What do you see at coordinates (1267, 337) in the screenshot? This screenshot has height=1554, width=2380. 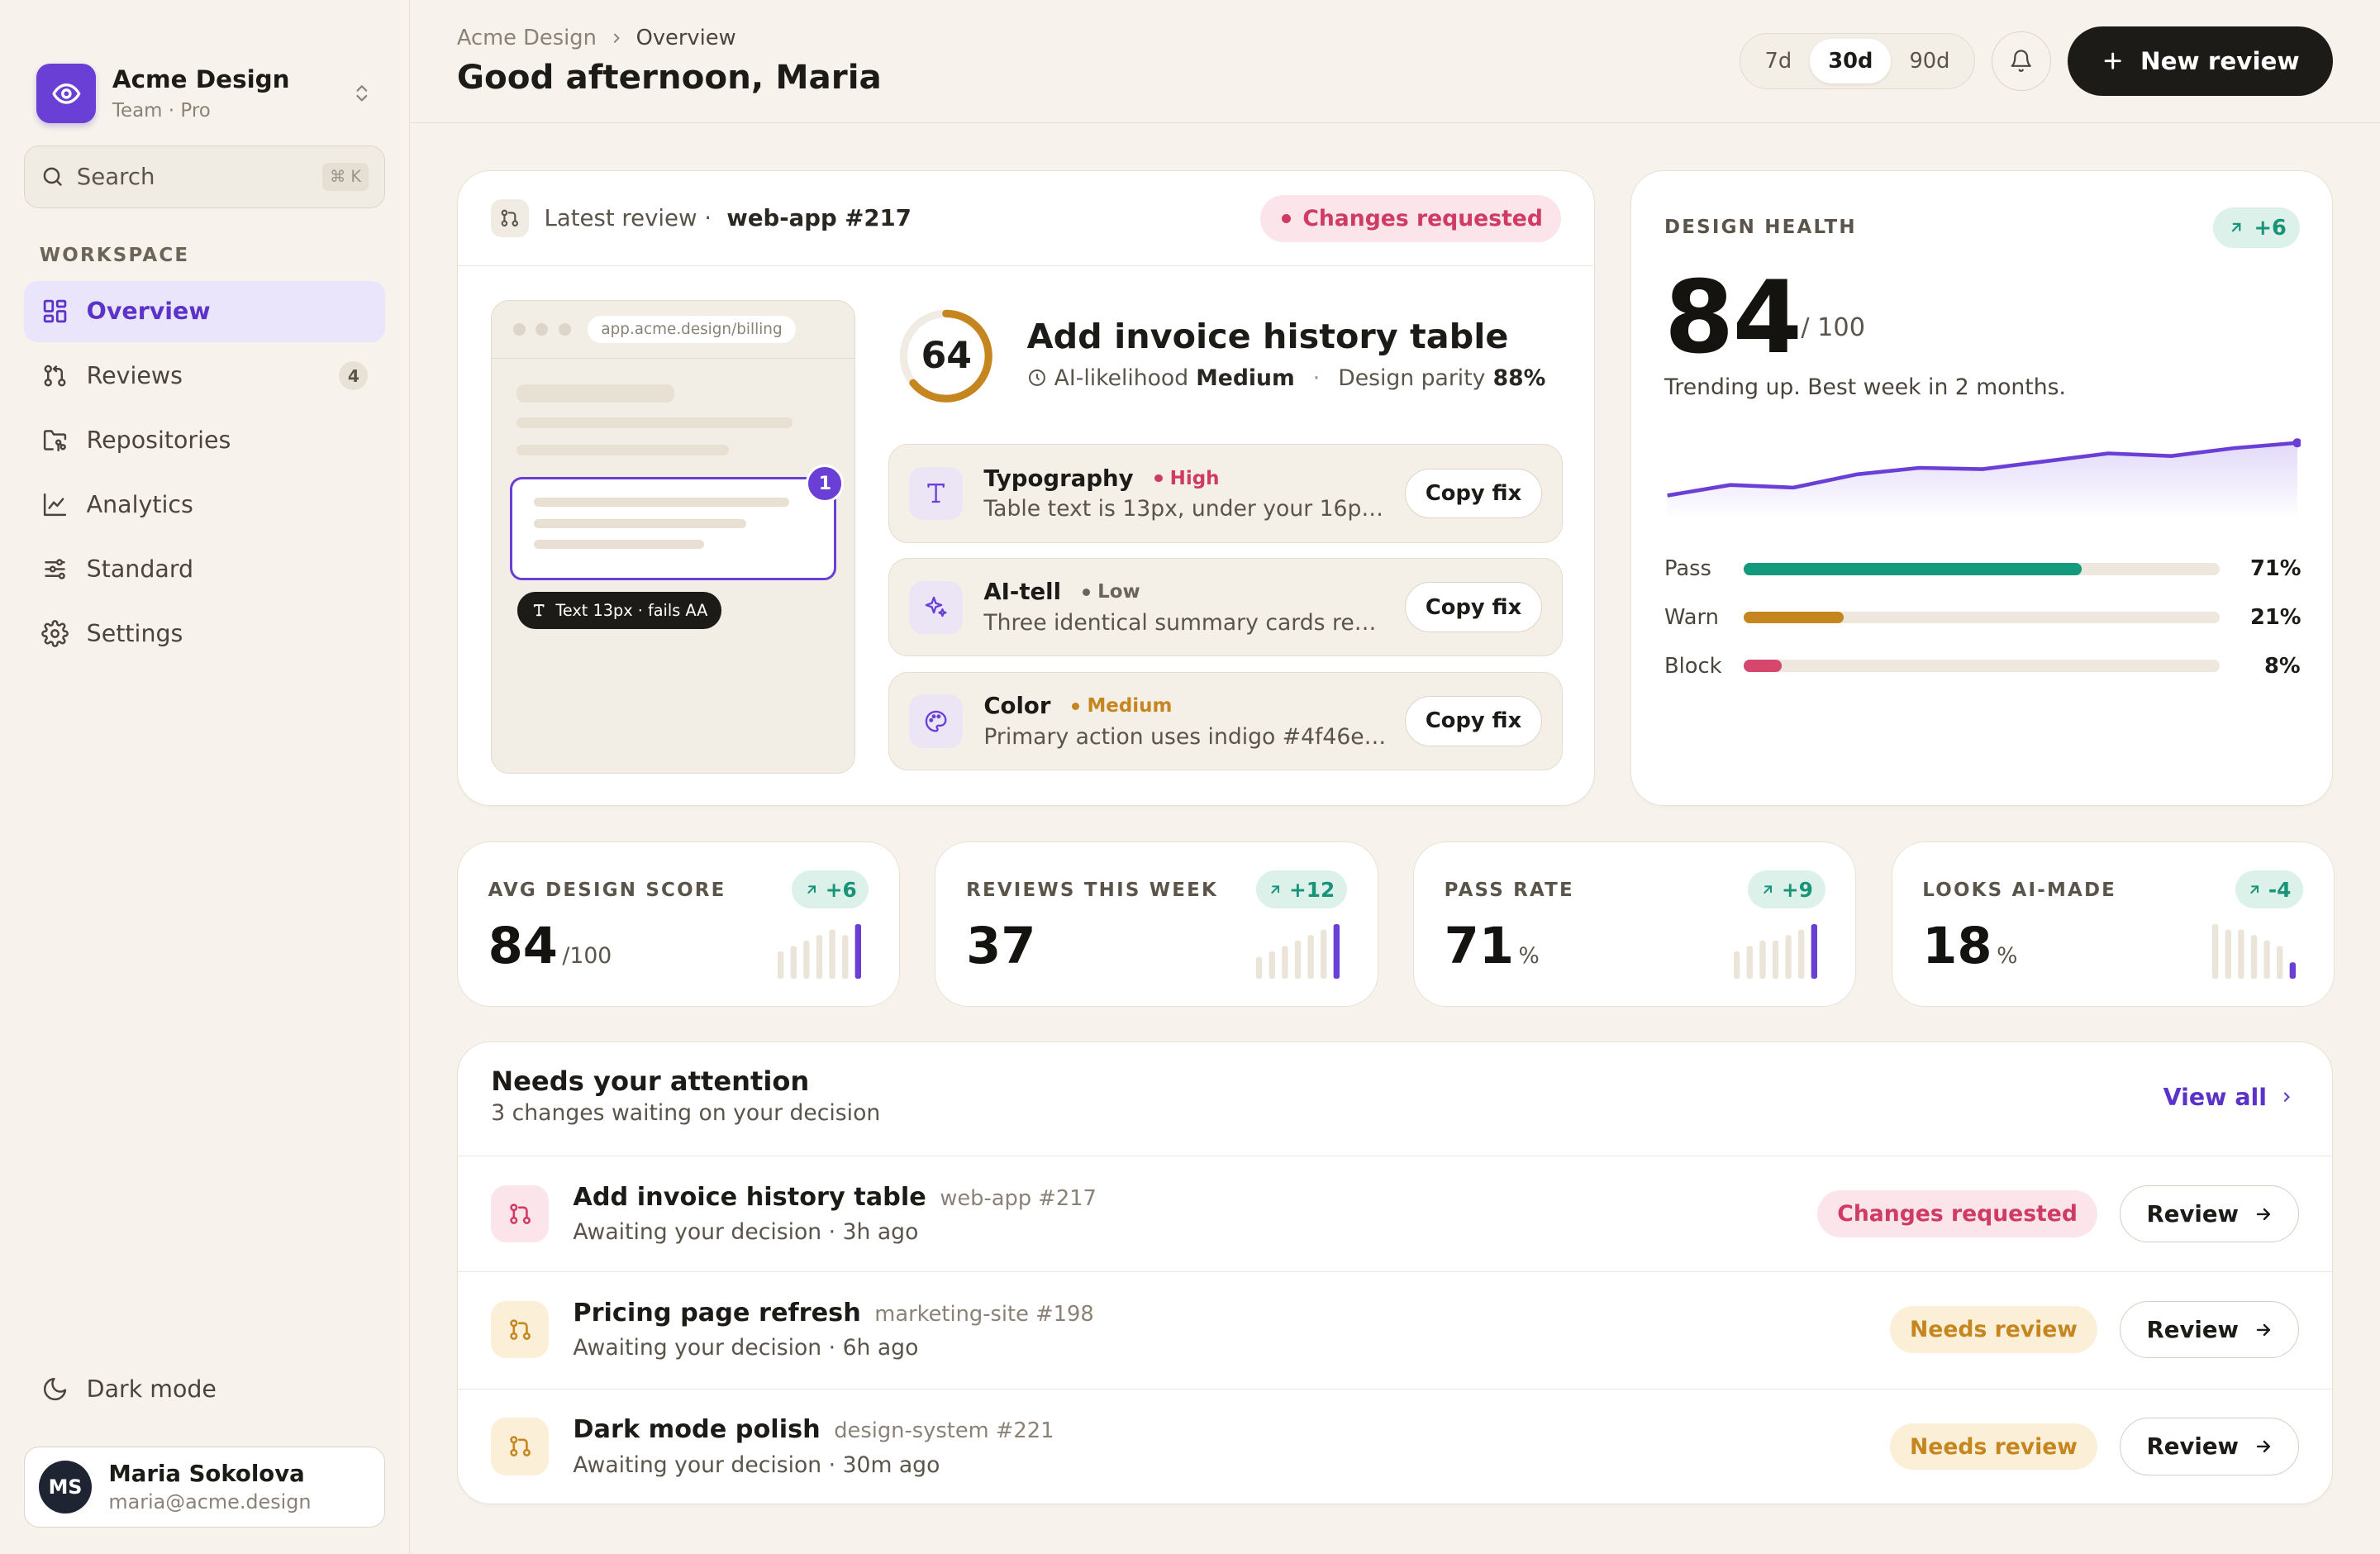 I see `review-title: Add invoice history table` at bounding box center [1267, 337].